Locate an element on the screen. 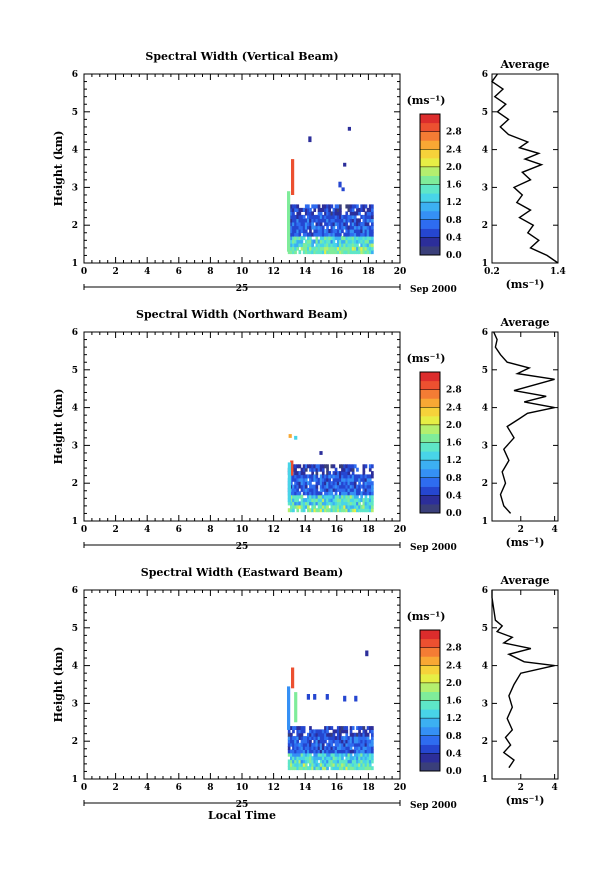 This screenshot has height=879, width=614. x-tick-label: 12 is located at coordinates (273, 530).